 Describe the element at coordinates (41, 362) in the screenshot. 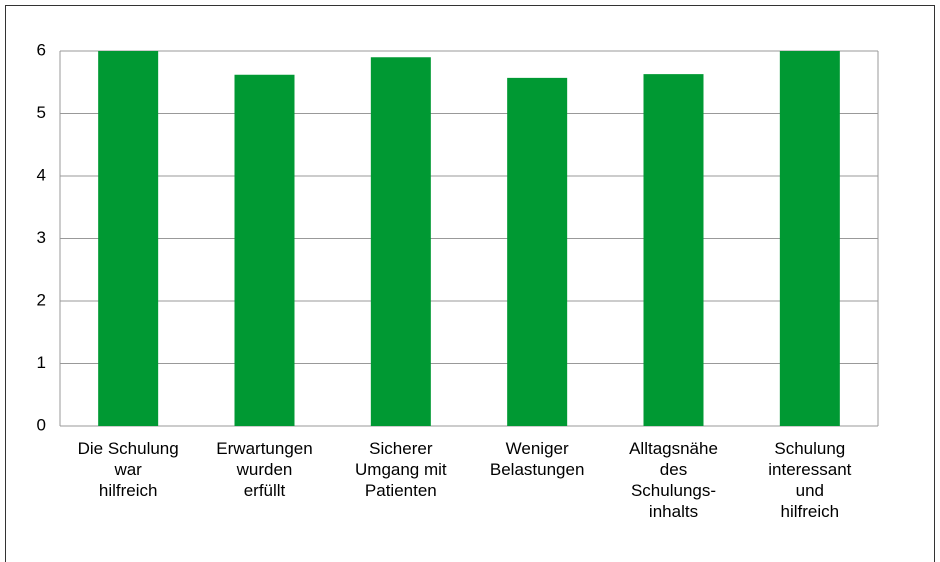

I see `y-tick-label: 1` at that location.